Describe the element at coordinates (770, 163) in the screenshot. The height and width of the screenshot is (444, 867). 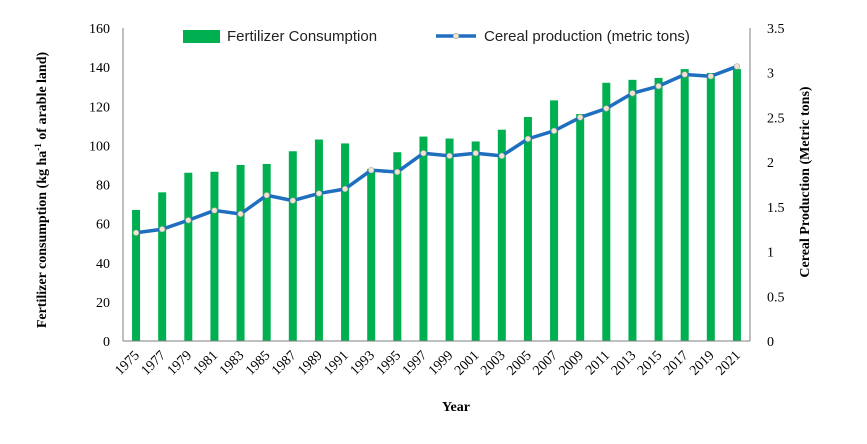
I see `right-tick-label: 2` at that location.